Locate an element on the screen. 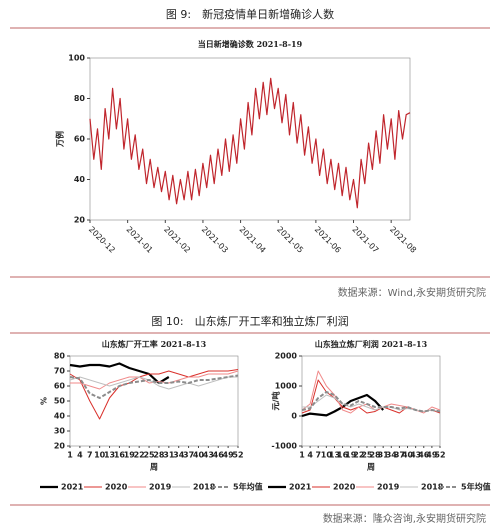 Image resolution: width=500 pixels, height=532 pixels. x-tick-label: 2021-03 is located at coordinates (215, 240).